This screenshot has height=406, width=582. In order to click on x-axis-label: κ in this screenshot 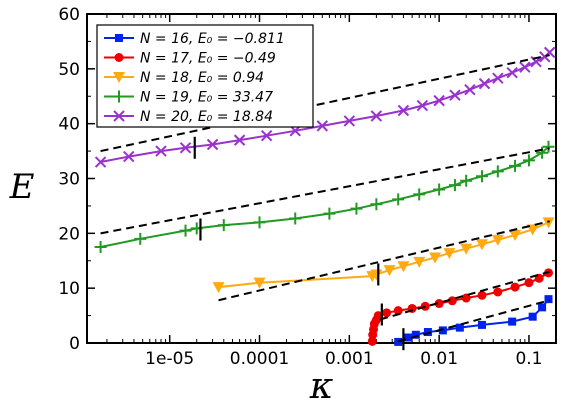, I will do `click(321, 386)`.